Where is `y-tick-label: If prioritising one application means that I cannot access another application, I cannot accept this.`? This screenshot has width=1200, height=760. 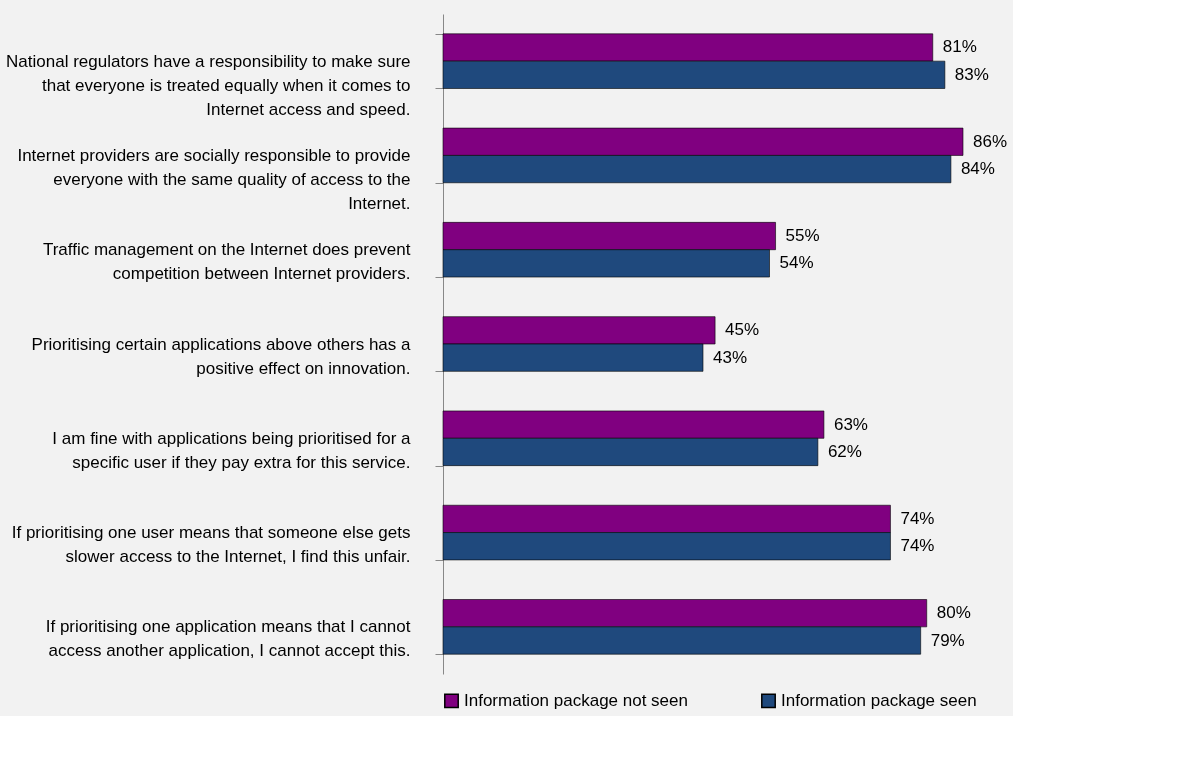
y-tick-label: If prioritising one application means that I cannot access another application, I cannot accept this. is located at coordinates (228, 639).